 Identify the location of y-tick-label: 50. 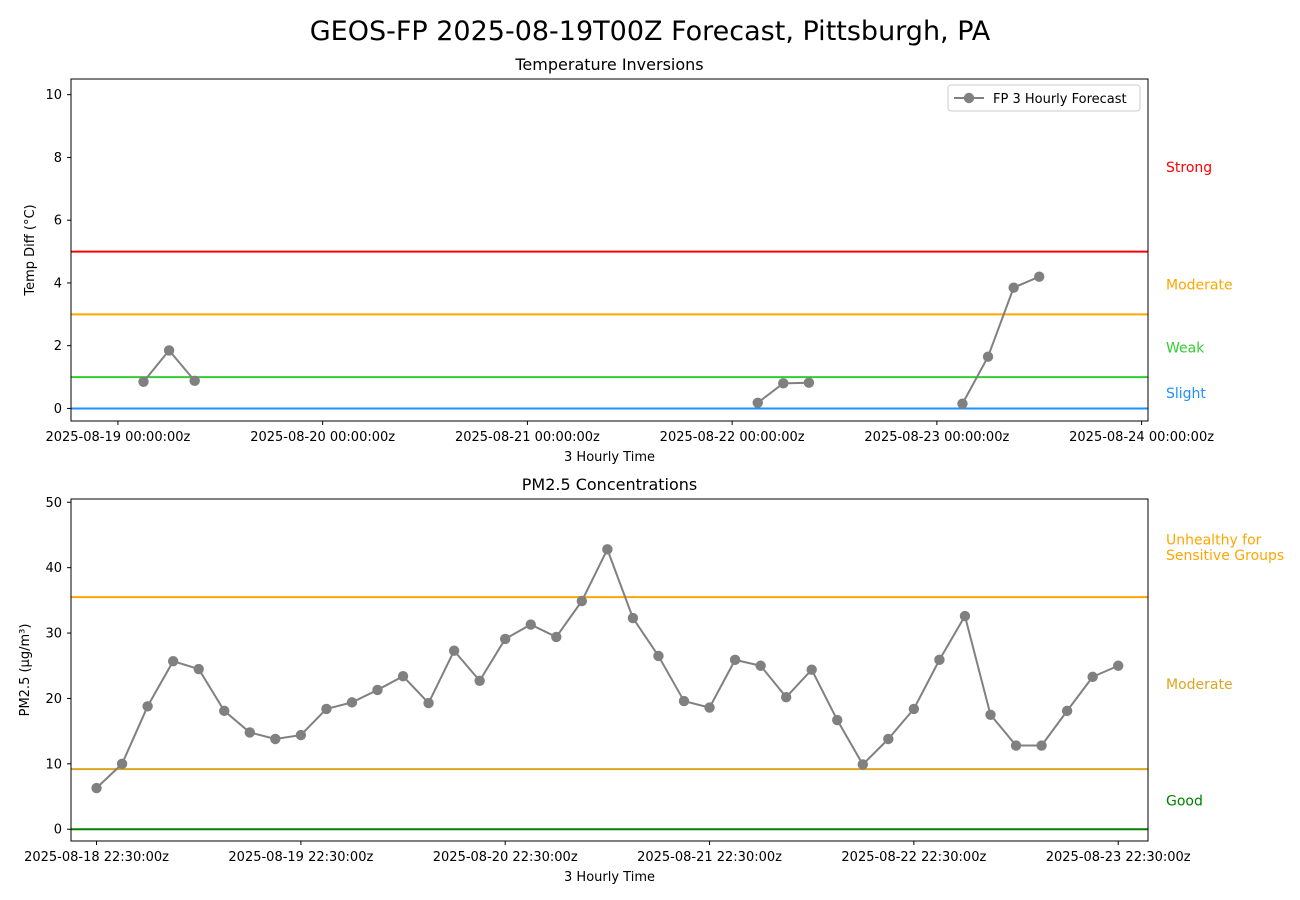
(53, 503).